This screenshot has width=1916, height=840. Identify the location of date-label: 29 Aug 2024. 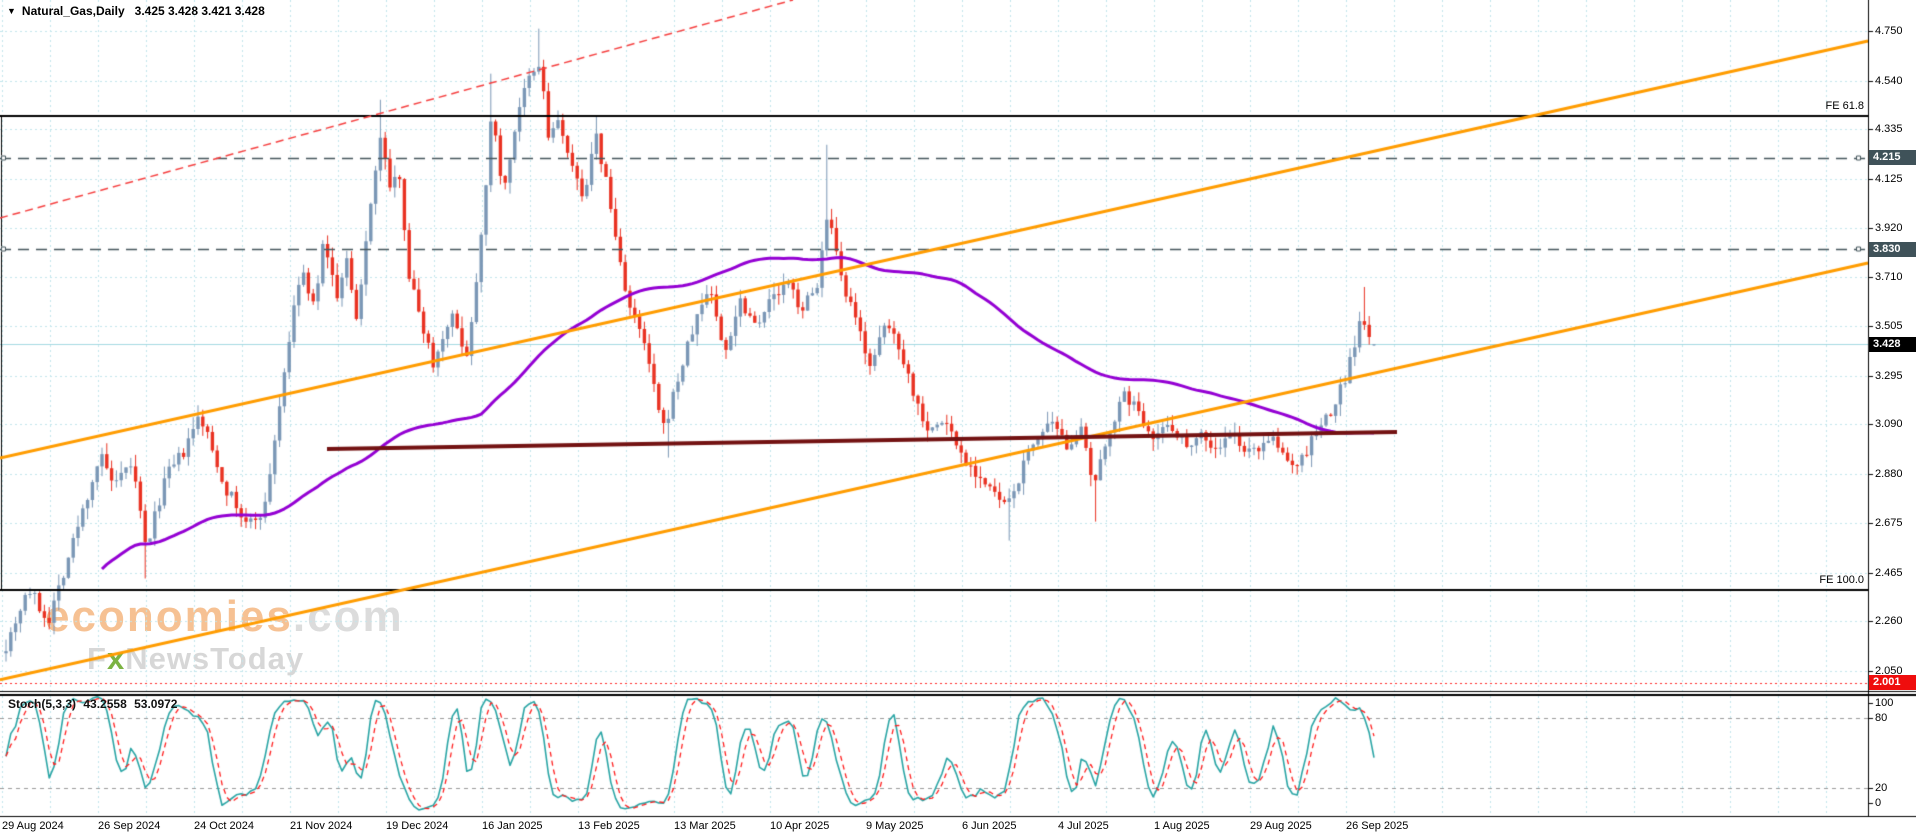
(33, 826).